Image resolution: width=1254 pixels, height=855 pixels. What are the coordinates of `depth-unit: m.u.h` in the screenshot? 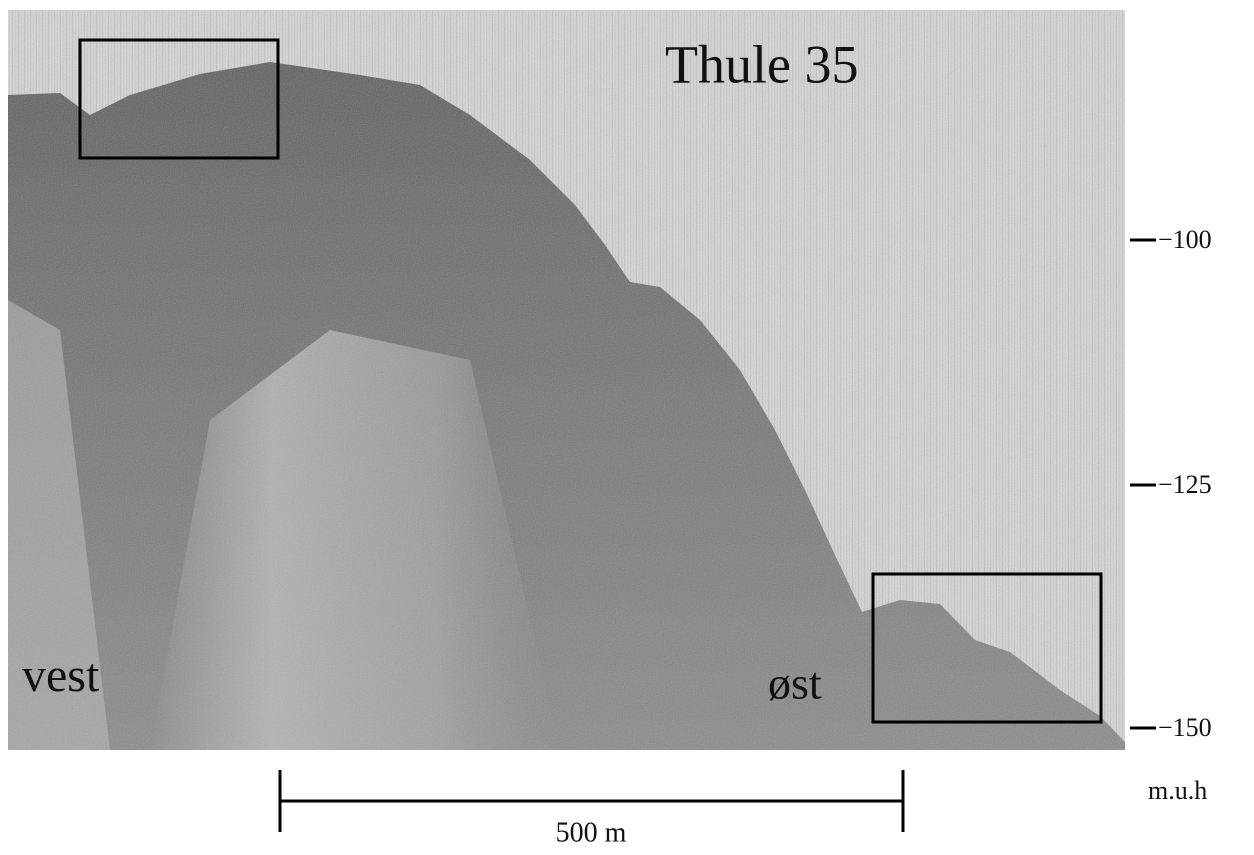 It's located at (1177, 790).